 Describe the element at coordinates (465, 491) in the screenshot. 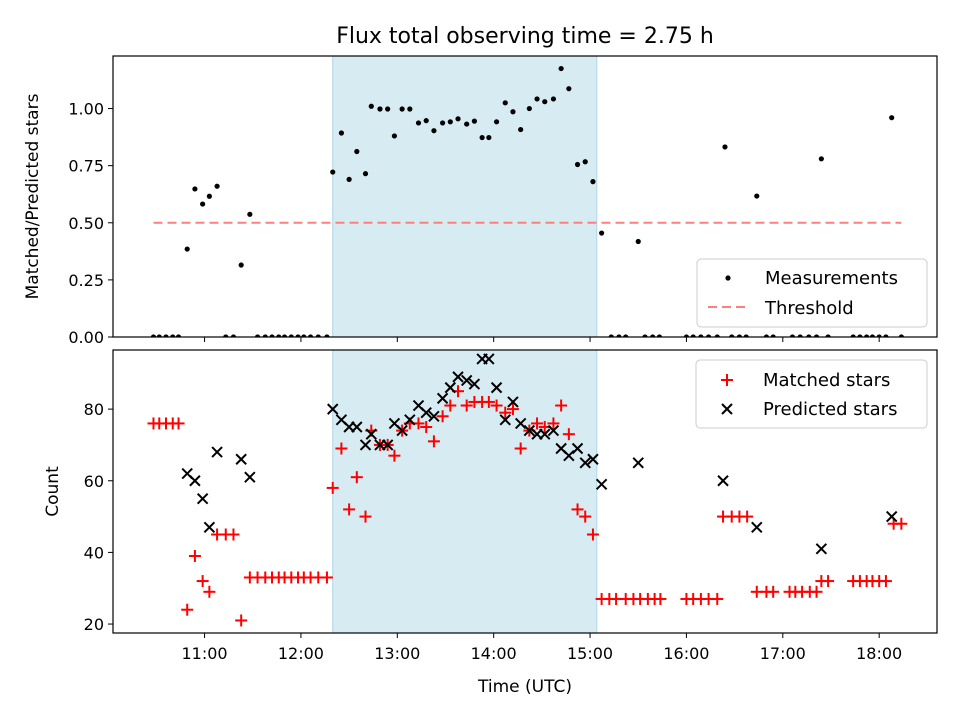

I see `highlight-span` at that location.